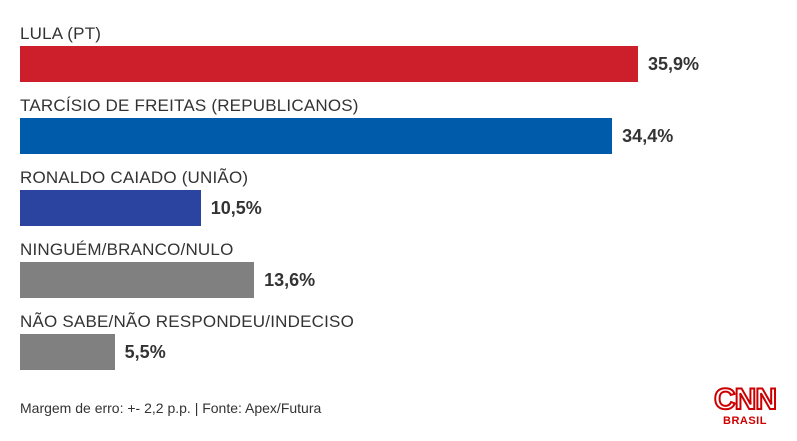 The image size is (797, 441). I want to click on value-label: 34,4%, so click(648, 136).